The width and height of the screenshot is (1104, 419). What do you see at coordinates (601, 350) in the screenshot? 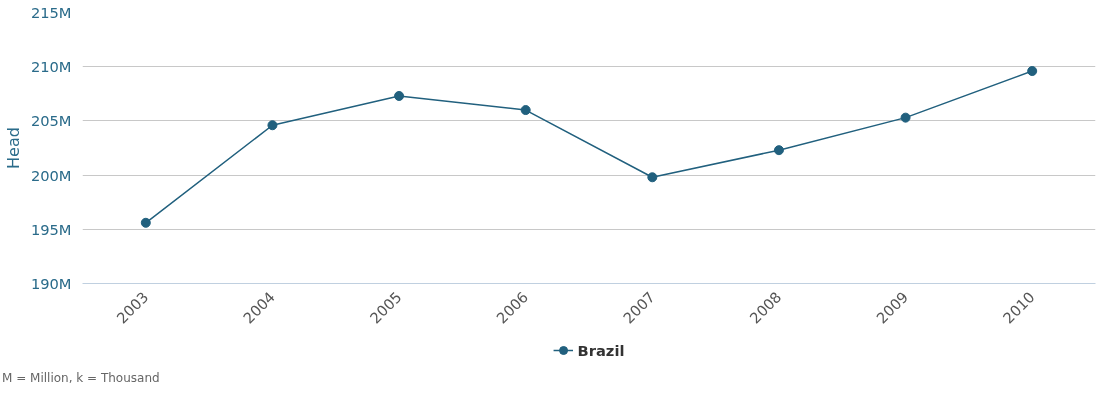
I see `legend-label: Brazil` at bounding box center [601, 350].